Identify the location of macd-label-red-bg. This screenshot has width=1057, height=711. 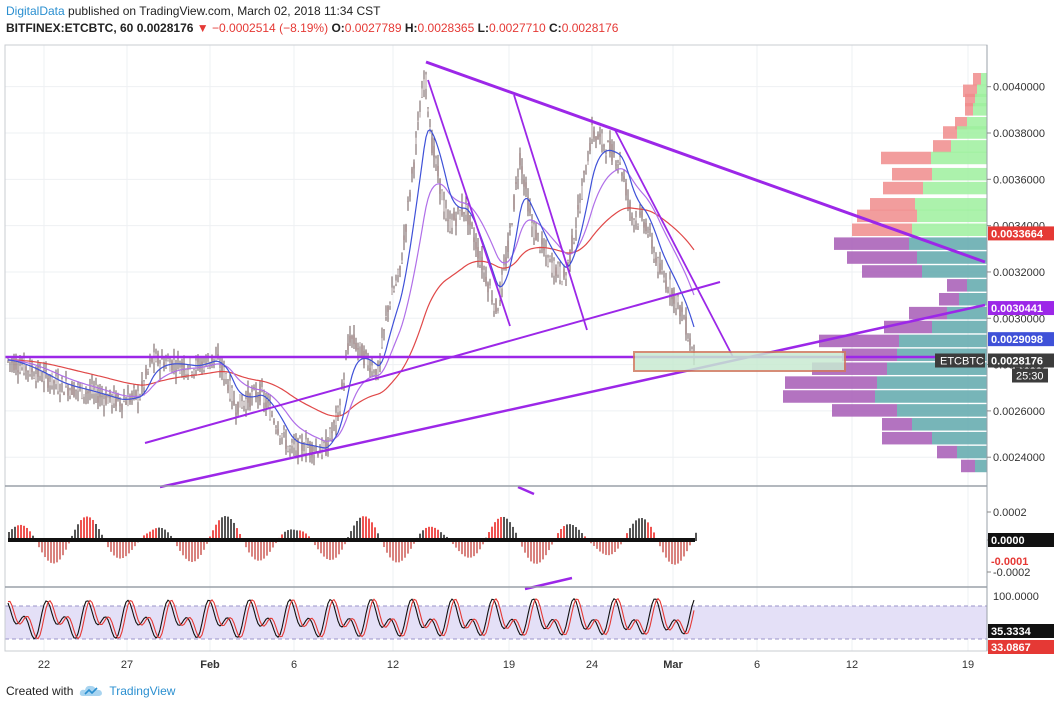
(1021, 561).